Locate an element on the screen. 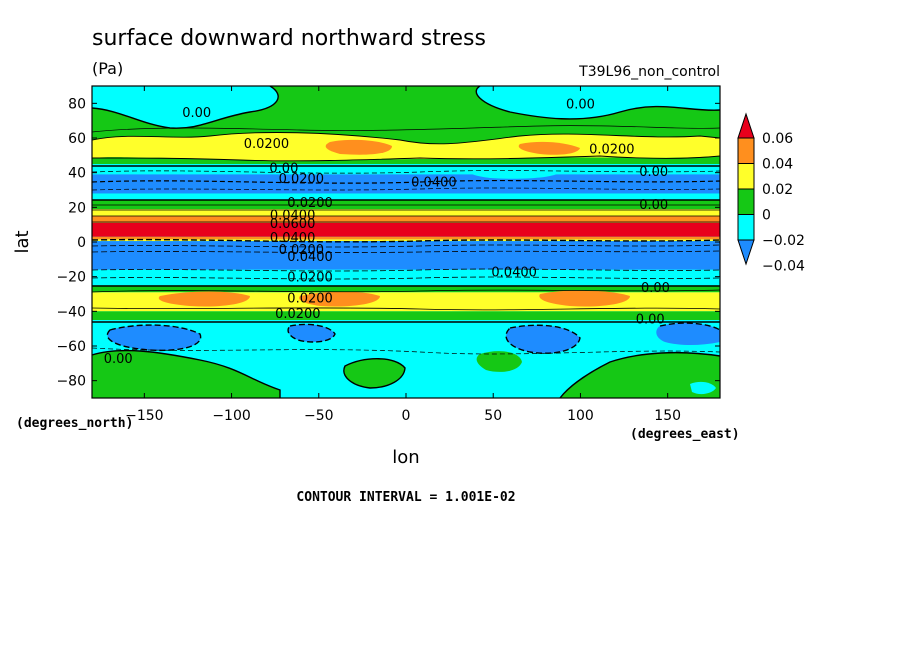 This screenshot has height=654, width=904. patch-cyan-nw is located at coordinates (185, 107).